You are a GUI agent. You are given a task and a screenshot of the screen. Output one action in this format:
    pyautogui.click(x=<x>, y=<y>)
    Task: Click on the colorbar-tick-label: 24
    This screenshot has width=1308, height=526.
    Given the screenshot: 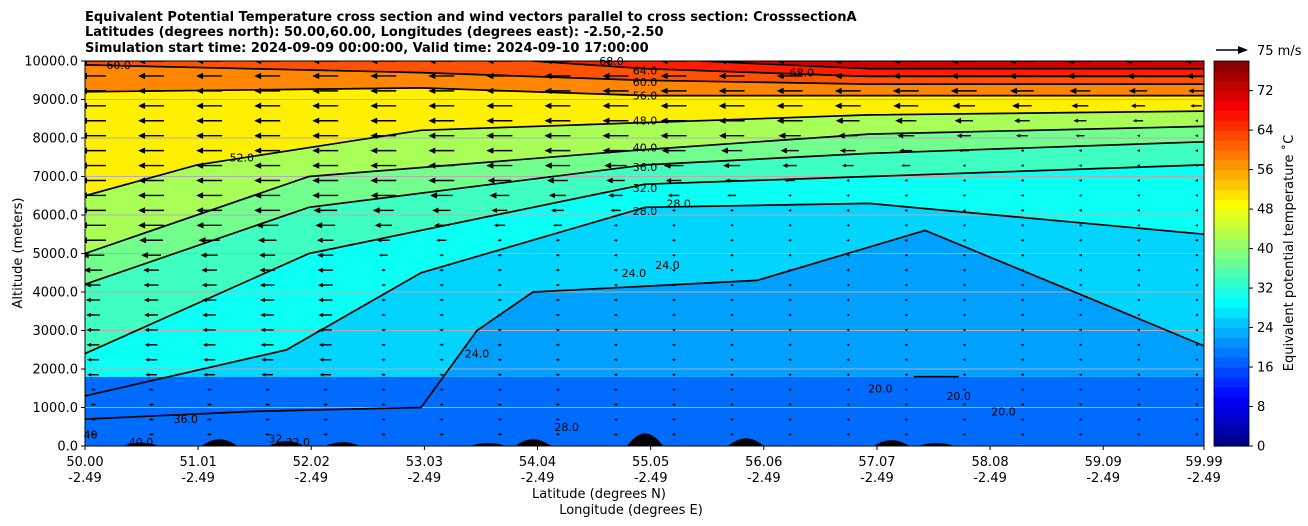 What is the action you would take?
    pyautogui.click(x=1265, y=328)
    